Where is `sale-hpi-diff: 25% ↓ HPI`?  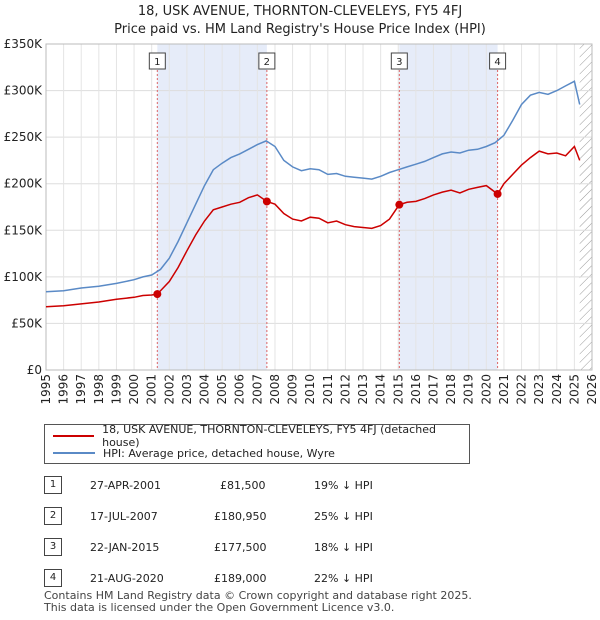
sale-hpi-diff: 25% ↓ HPI is located at coordinates (343, 516).